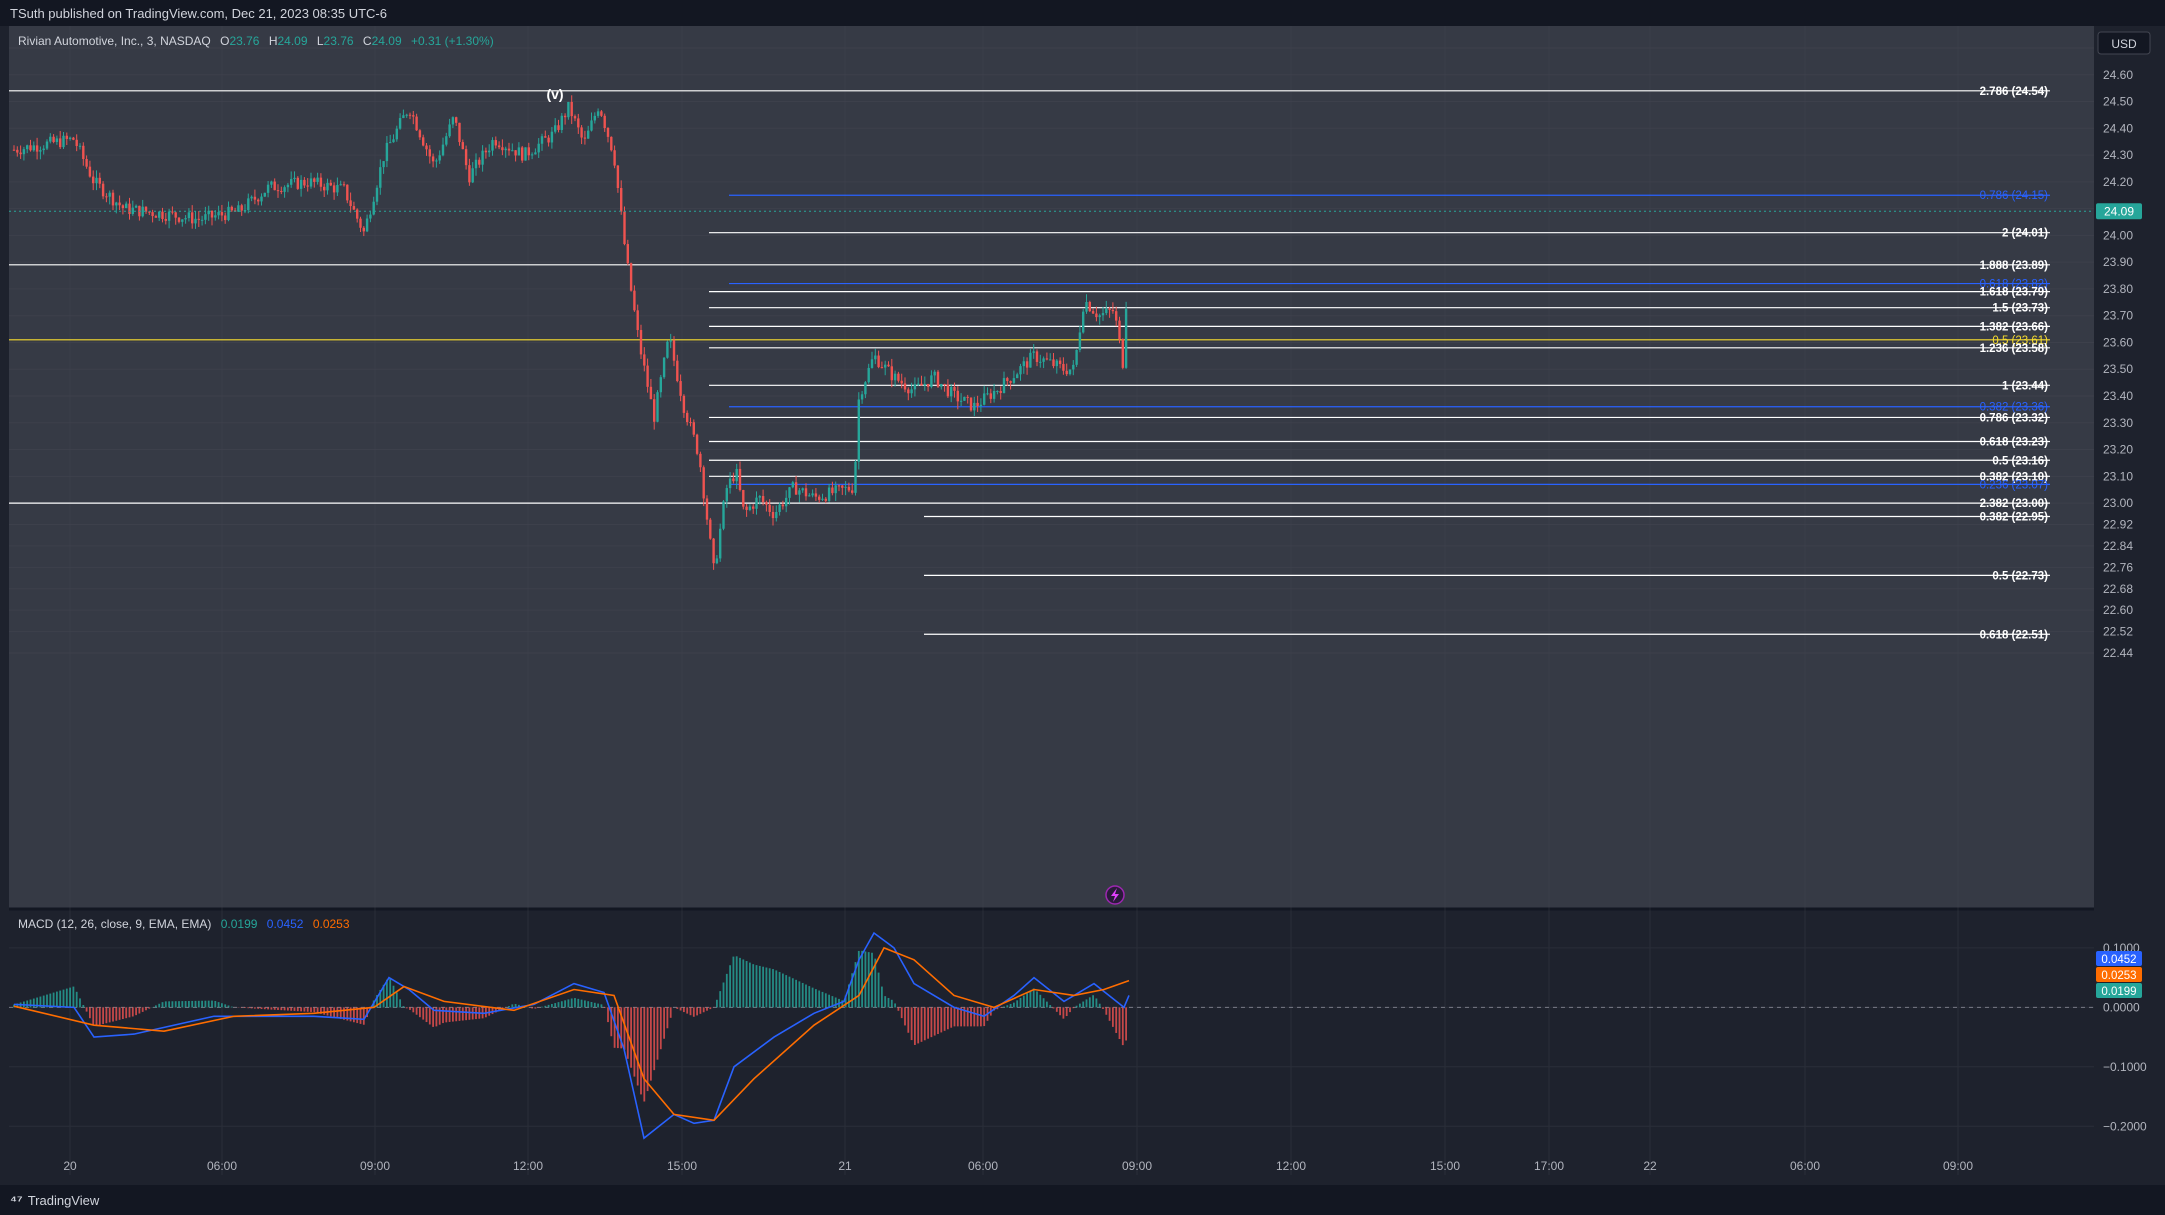 This screenshot has width=2165, height=1215. I want to click on price-tick-label: 22.52, so click(2118, 632).